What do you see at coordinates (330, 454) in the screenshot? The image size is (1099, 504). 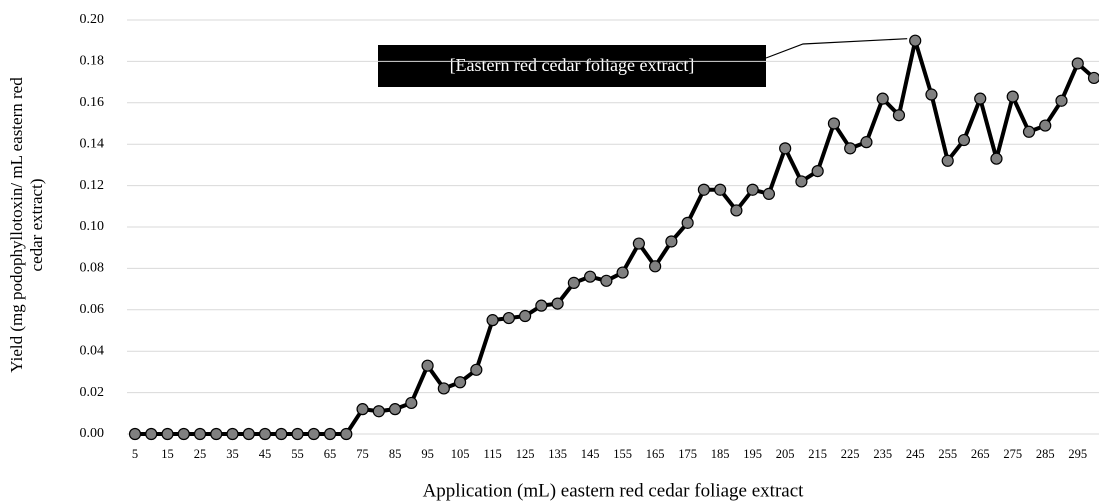 I see `x-tick-label: 65` at bounding box center [330, 454].